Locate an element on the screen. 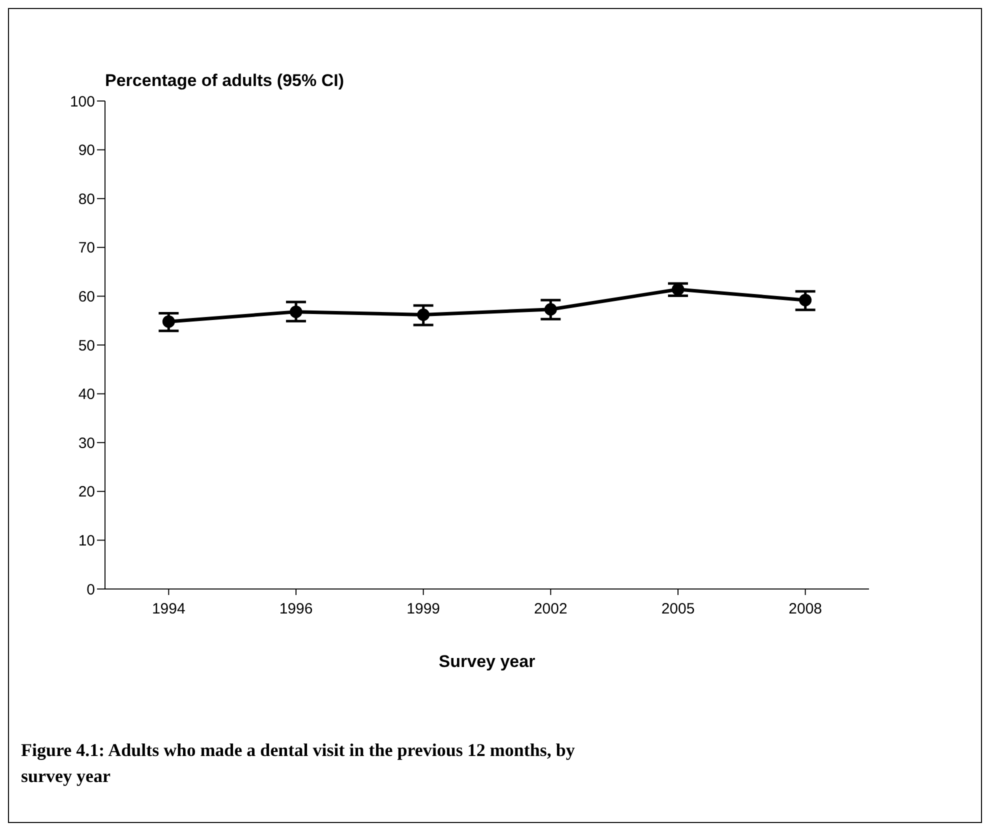 The width and height of the screenshot is (990, 831). y-tick-label: 0 is located at coordinates (90, 589).